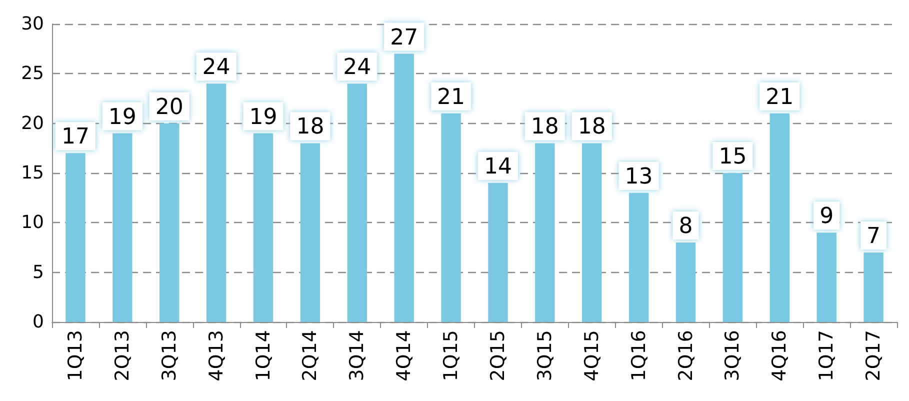 This screenshot has width=909, height=401. Describe the element at coordinates (827, 356) in the screenshot. I see `x-tick-label: 1Q17` at that location.